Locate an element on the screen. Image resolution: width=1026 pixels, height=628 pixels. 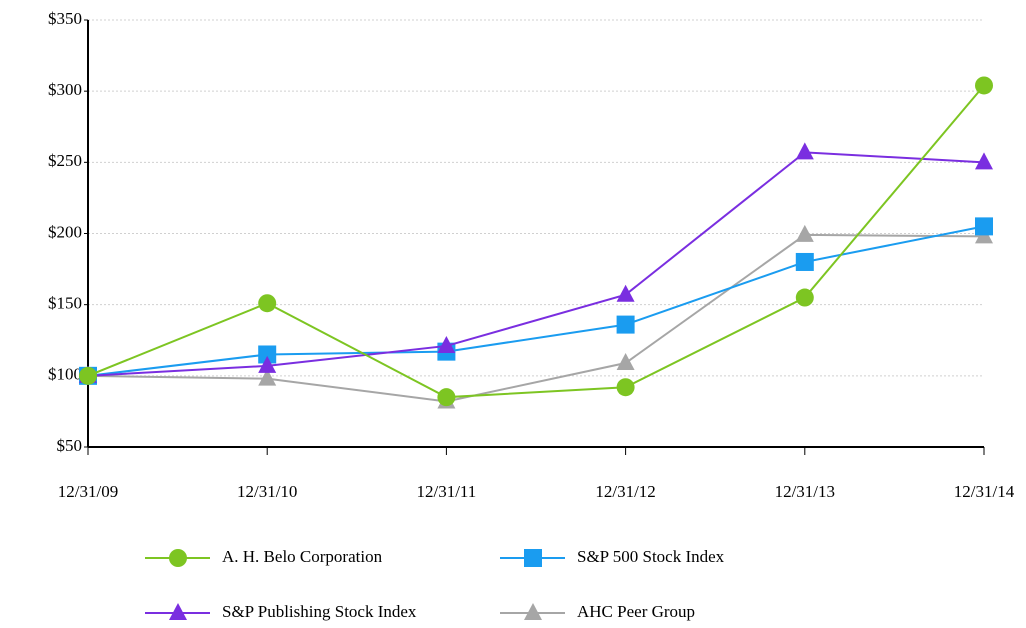
x-tick-label: 12/31/11 is located at coordinates (446, 491).